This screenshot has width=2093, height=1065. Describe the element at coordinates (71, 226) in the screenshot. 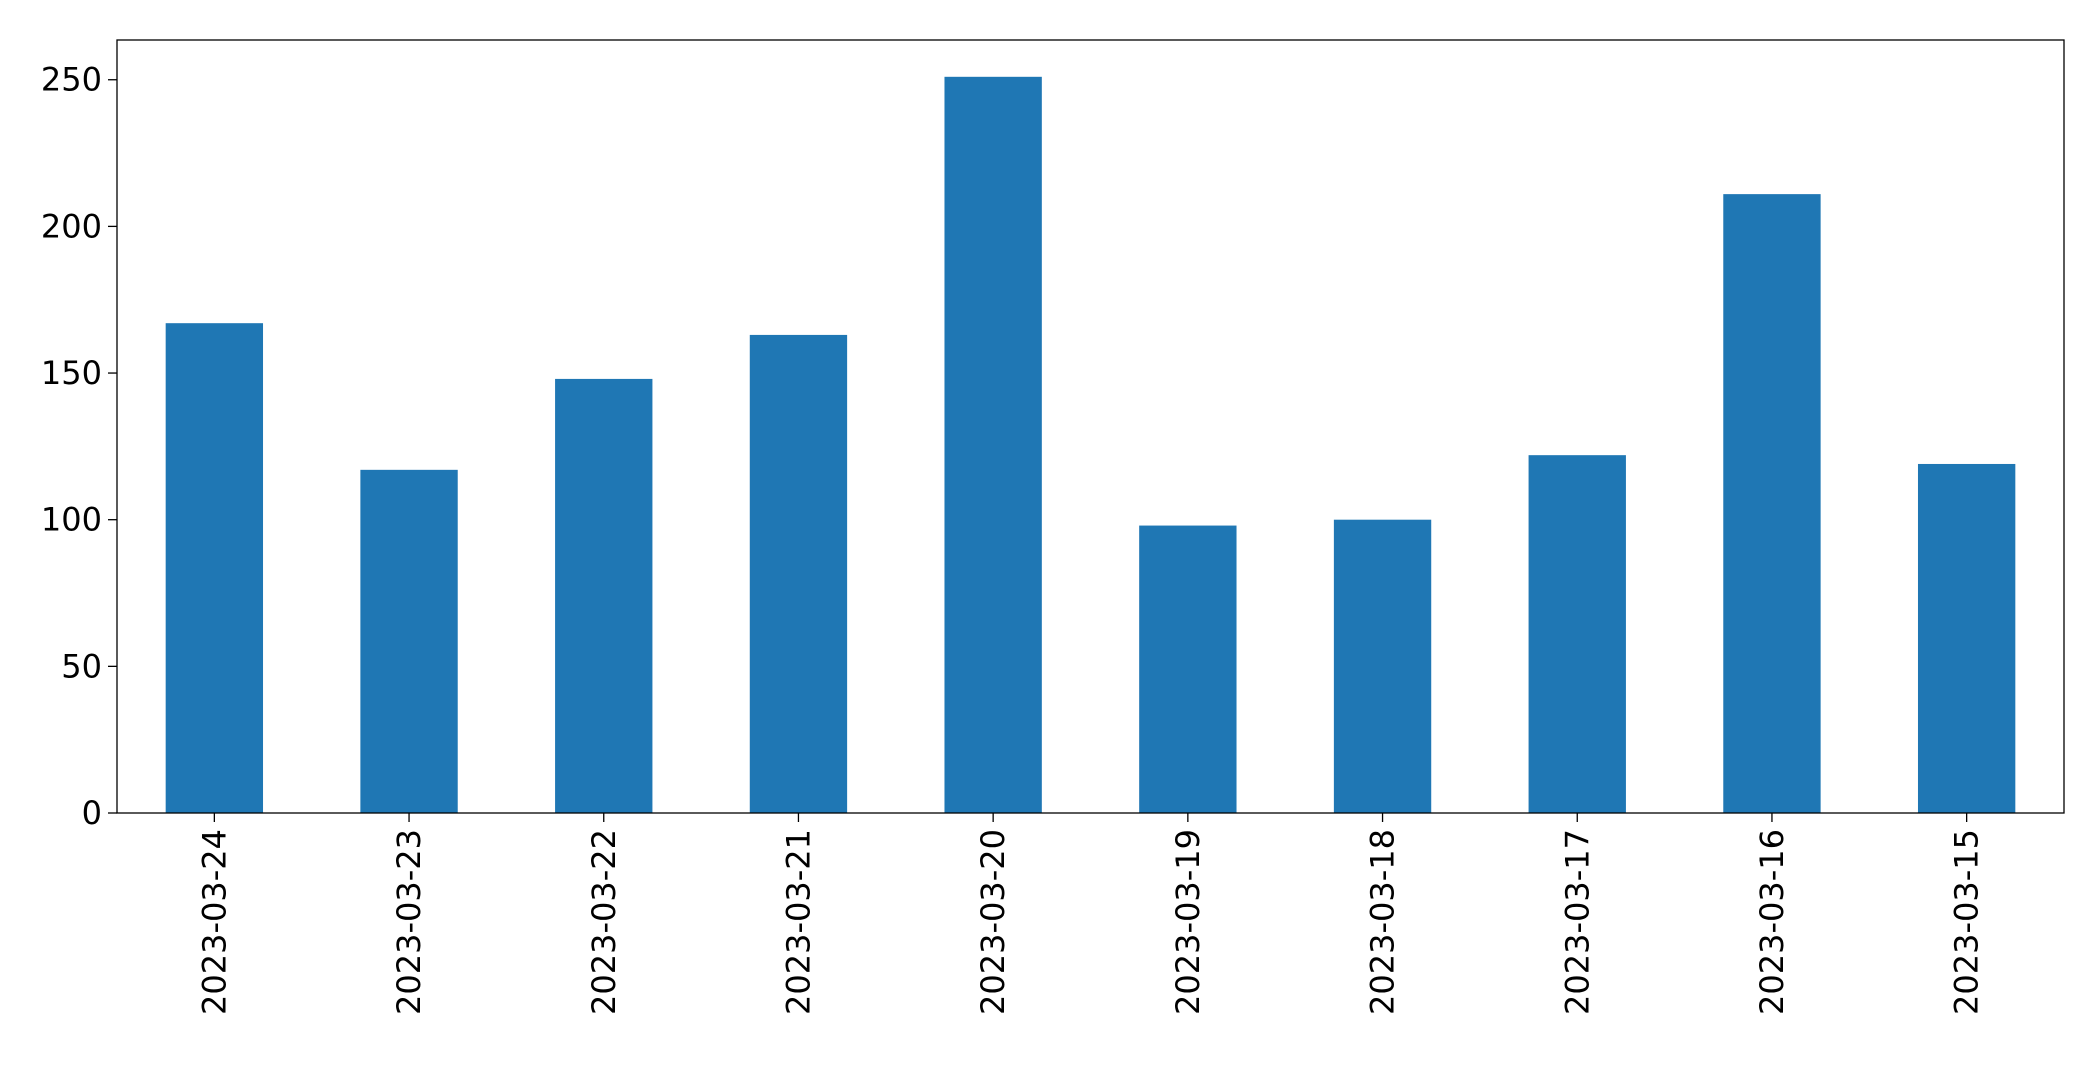

I see `y-tick-label: 200` at that location.